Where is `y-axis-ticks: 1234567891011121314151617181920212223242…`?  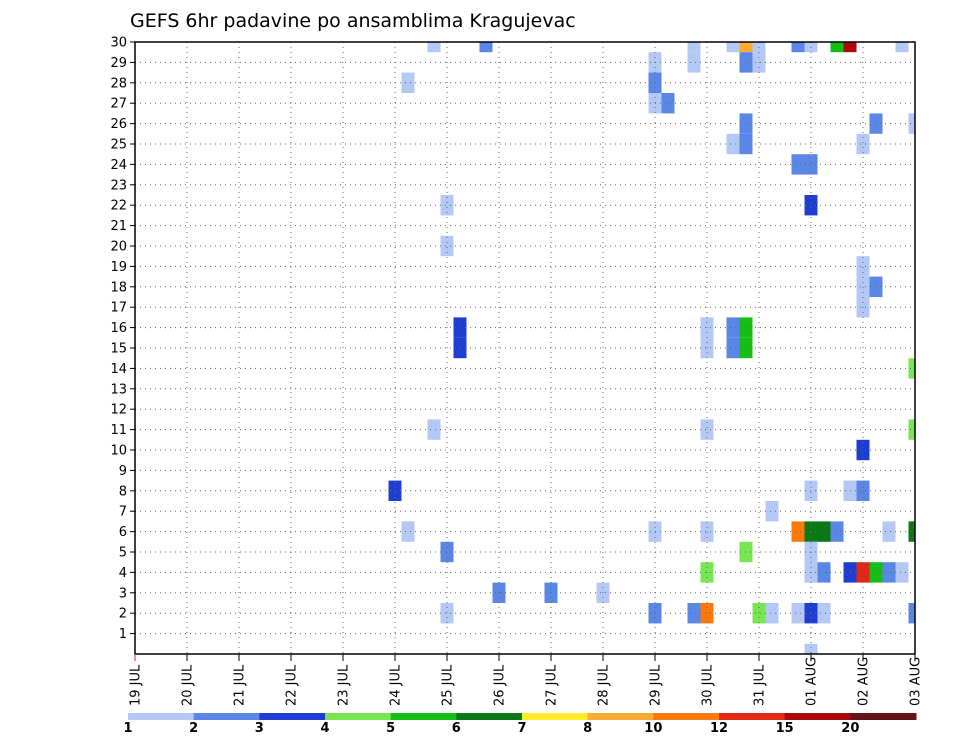 y-axis-ticks: 1234567891011121314151617181920212223242… is located at coordinates (122, 339).